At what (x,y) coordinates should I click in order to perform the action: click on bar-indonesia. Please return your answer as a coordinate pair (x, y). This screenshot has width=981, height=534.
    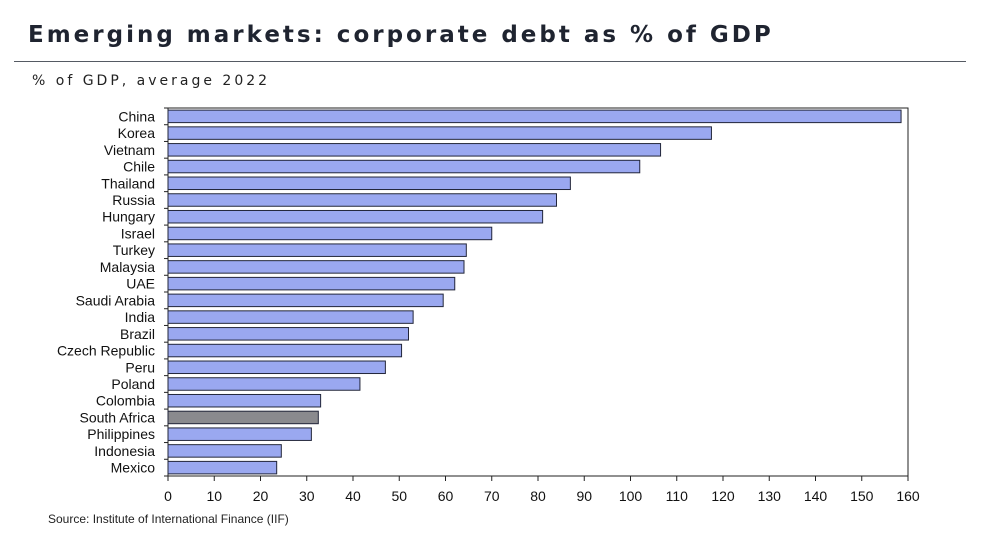
    Looking at the image, I should click on (224, 451).